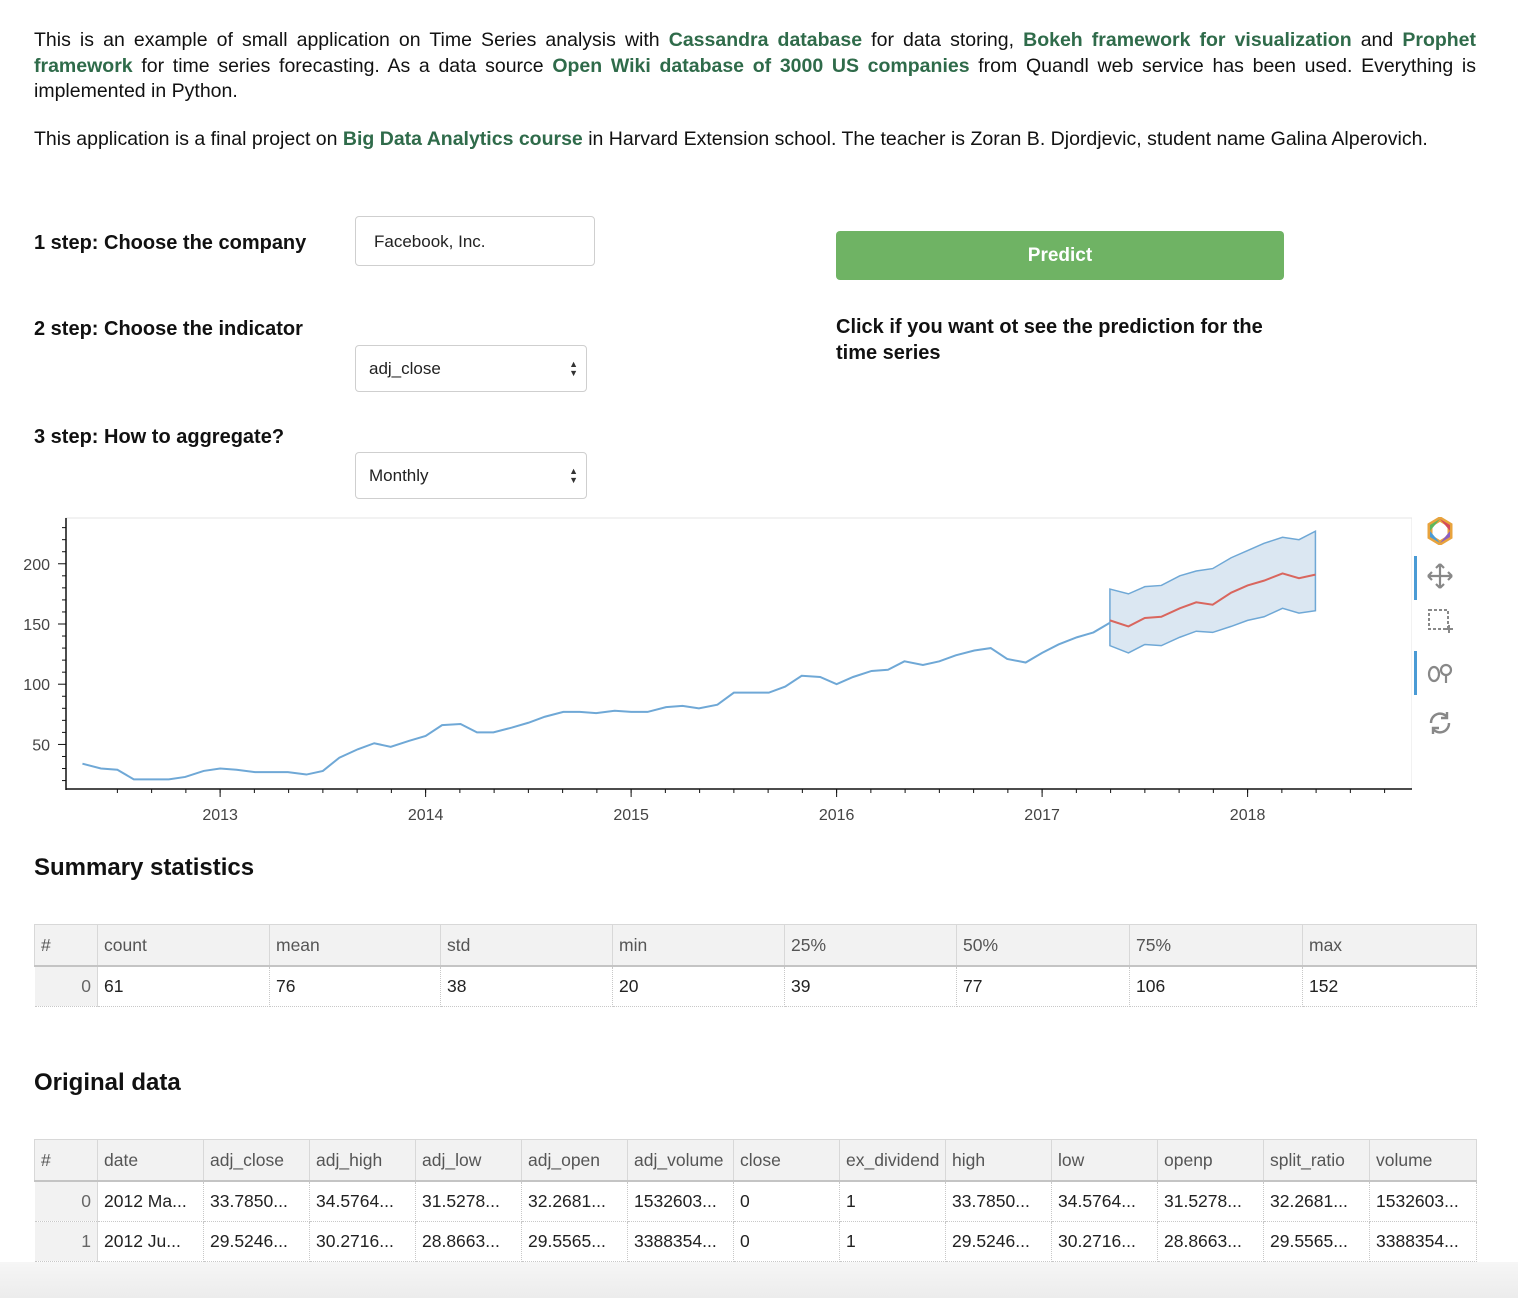 The height and width of the screenshot is (1298, 1518). Describe the element at coordinates (1060, 255) in the screenshot. I see `predict-button: Predict` at that location.